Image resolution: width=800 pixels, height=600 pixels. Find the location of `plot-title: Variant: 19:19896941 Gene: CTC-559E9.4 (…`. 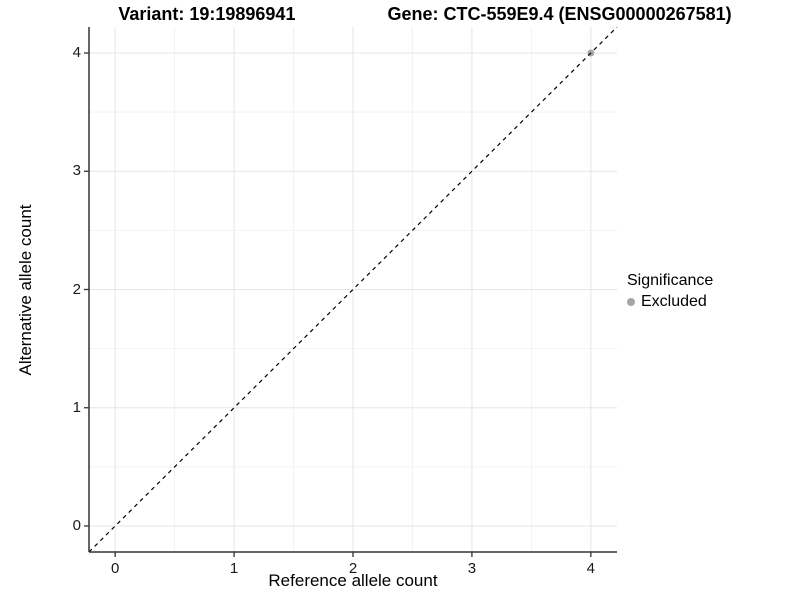

plot-title: Variant: 19:19896941 Gene: CTC-559E9.4 (… is located at coordinates (400, 14).